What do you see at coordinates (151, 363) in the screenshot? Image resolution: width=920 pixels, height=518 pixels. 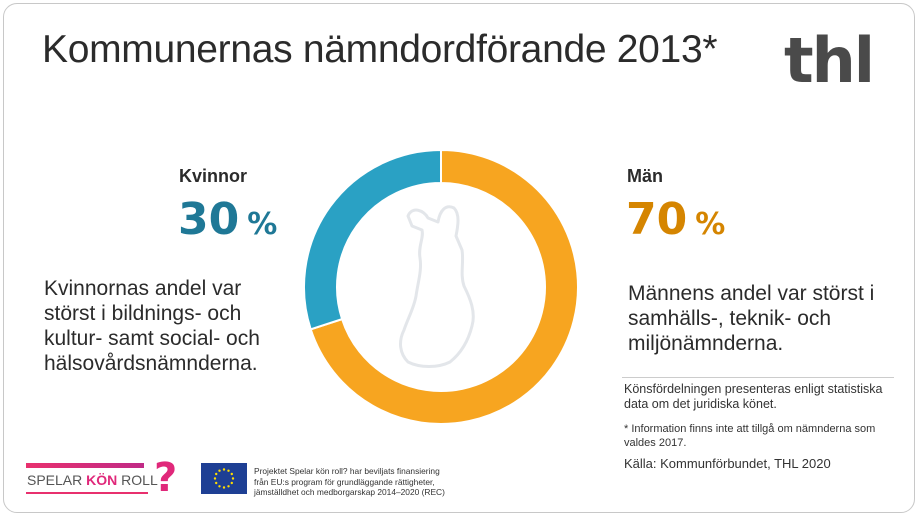 I see `women-desc-line: hälsovårdsnämnderna.` at bounding box center [151, 363].